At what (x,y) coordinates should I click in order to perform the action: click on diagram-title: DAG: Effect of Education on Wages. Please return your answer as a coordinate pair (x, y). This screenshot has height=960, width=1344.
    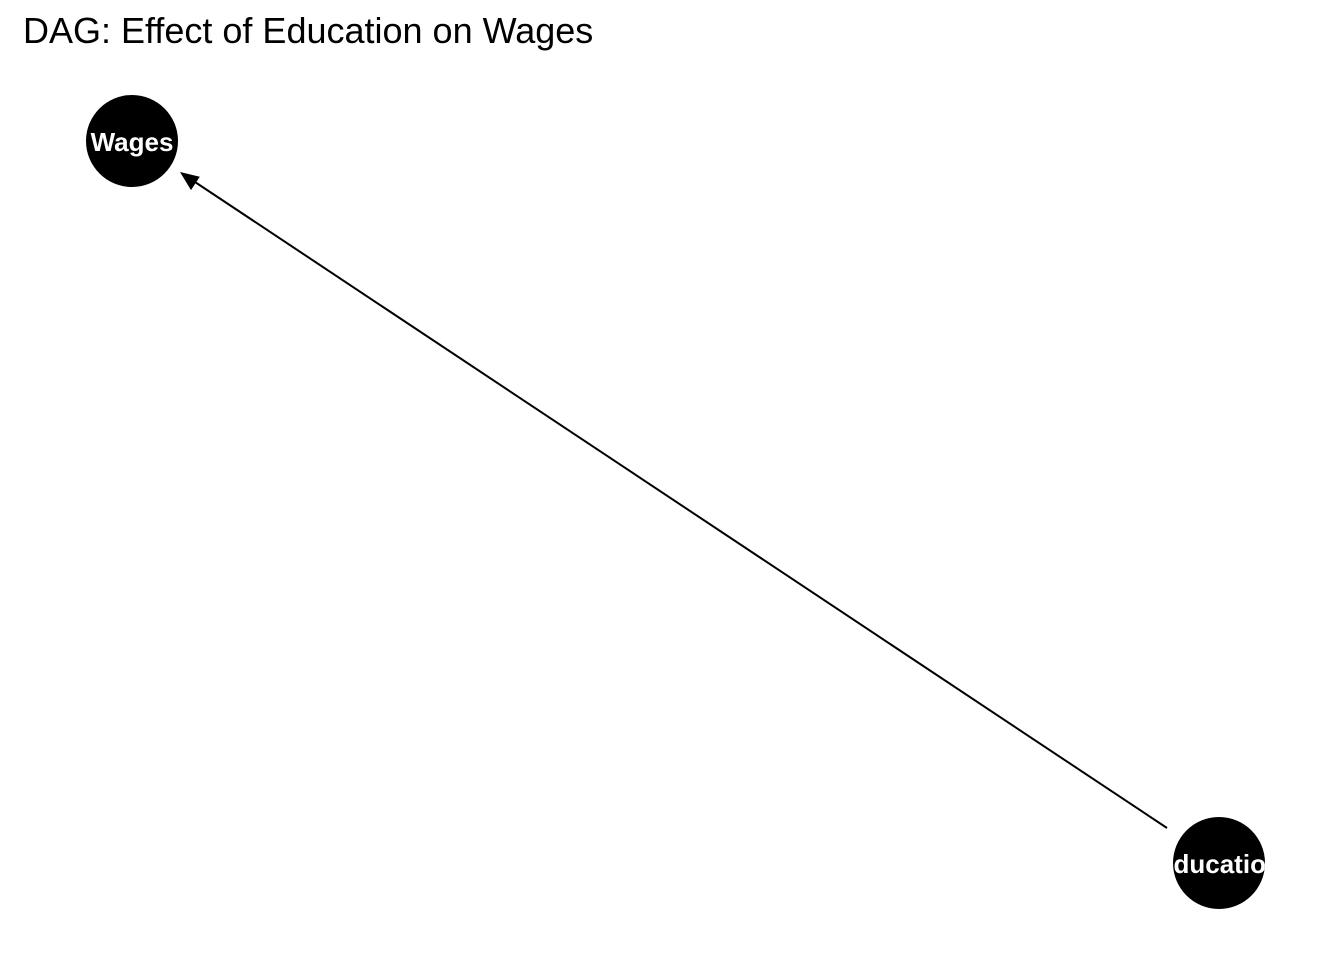
    Looking at the image, I should click on (308, 30).